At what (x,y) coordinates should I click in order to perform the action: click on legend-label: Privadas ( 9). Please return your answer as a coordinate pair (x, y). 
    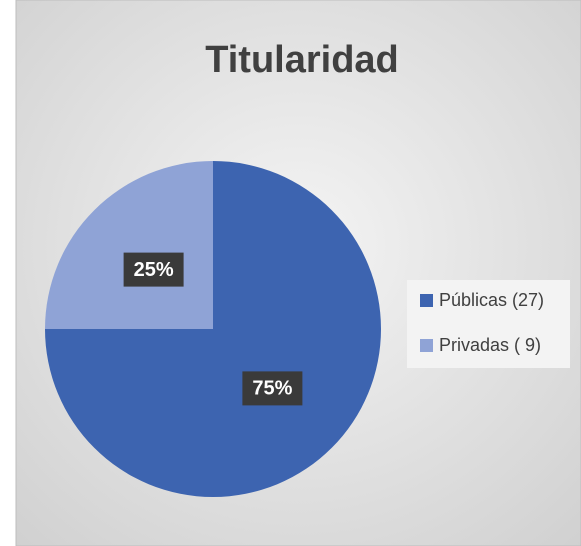
    Looking at the image, I should click on (490, 345).